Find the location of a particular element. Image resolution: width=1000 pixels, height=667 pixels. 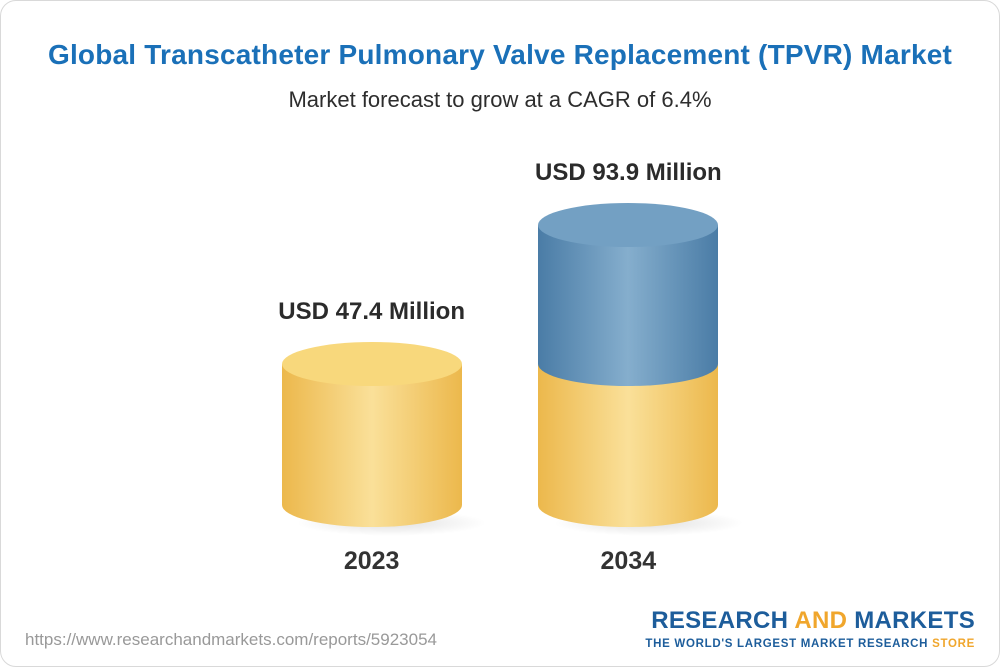

bar-2034 is located at coordinates (641, 369).